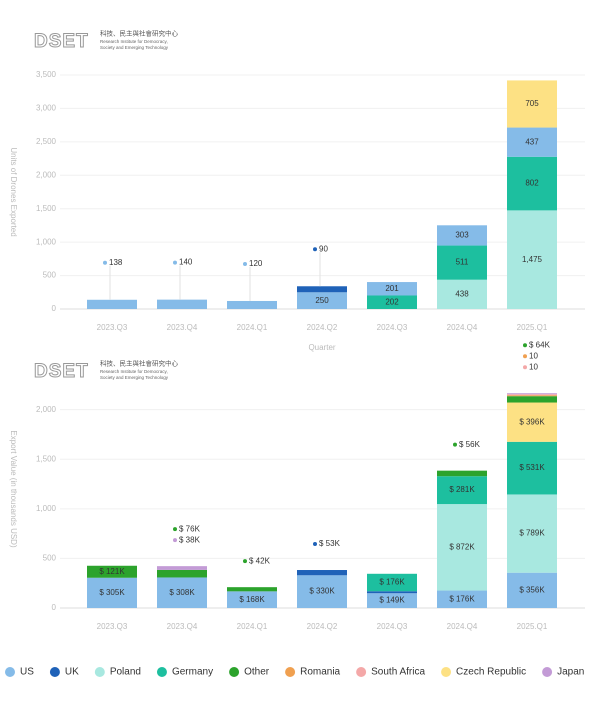 This screenshot has height=701, width=609. What do you see at coordinates (125, 672) in the screenshot?
I see `legend-label: Poland` at bounding box center [125, 672].